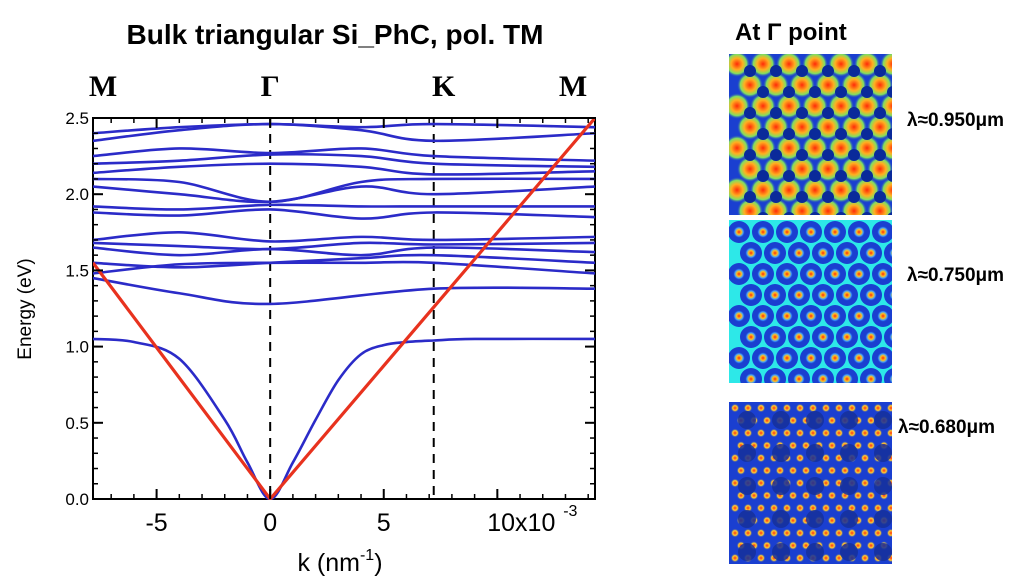 The image size is (1029, 579). I want to click on y-tick-label: 1.5, so click(77, 270).